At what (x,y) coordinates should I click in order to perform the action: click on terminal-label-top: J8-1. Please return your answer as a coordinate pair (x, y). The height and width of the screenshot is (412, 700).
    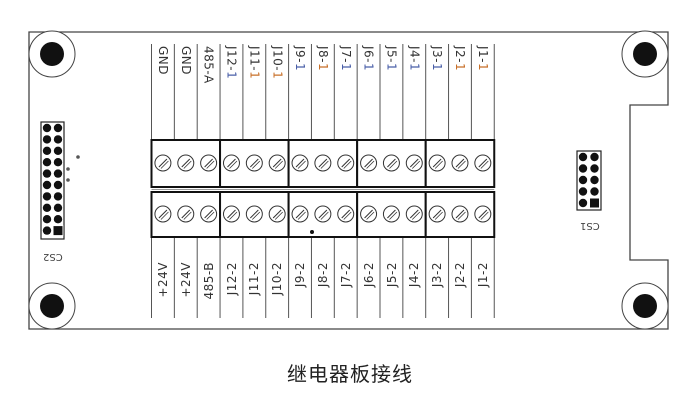
    Looking at the image, I should click on (323, 58).